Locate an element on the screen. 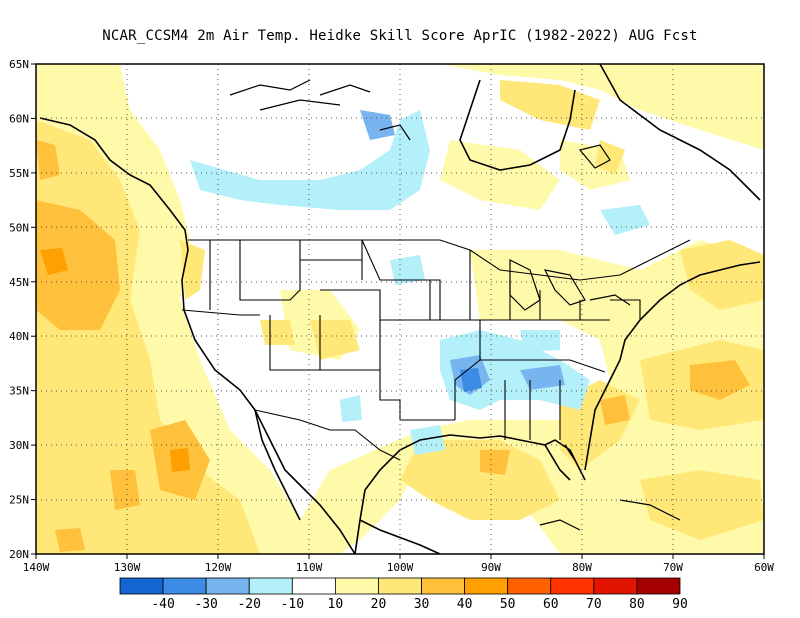  y-tick-label: 40N is located at coordinates (19, 336).